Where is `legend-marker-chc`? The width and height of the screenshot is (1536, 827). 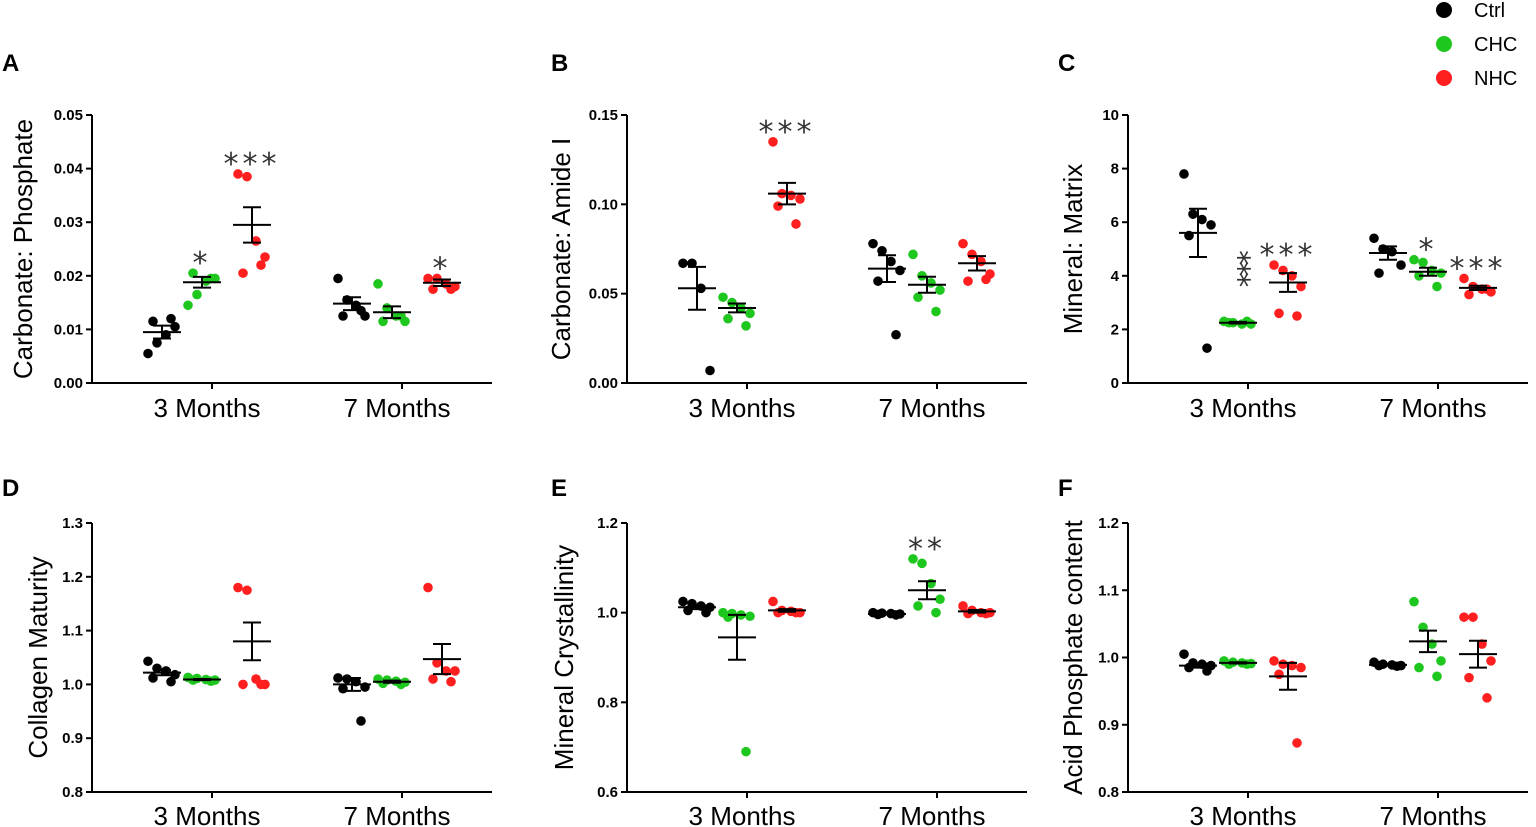 legend-marker-chc is located at coordinates (1444, 44).